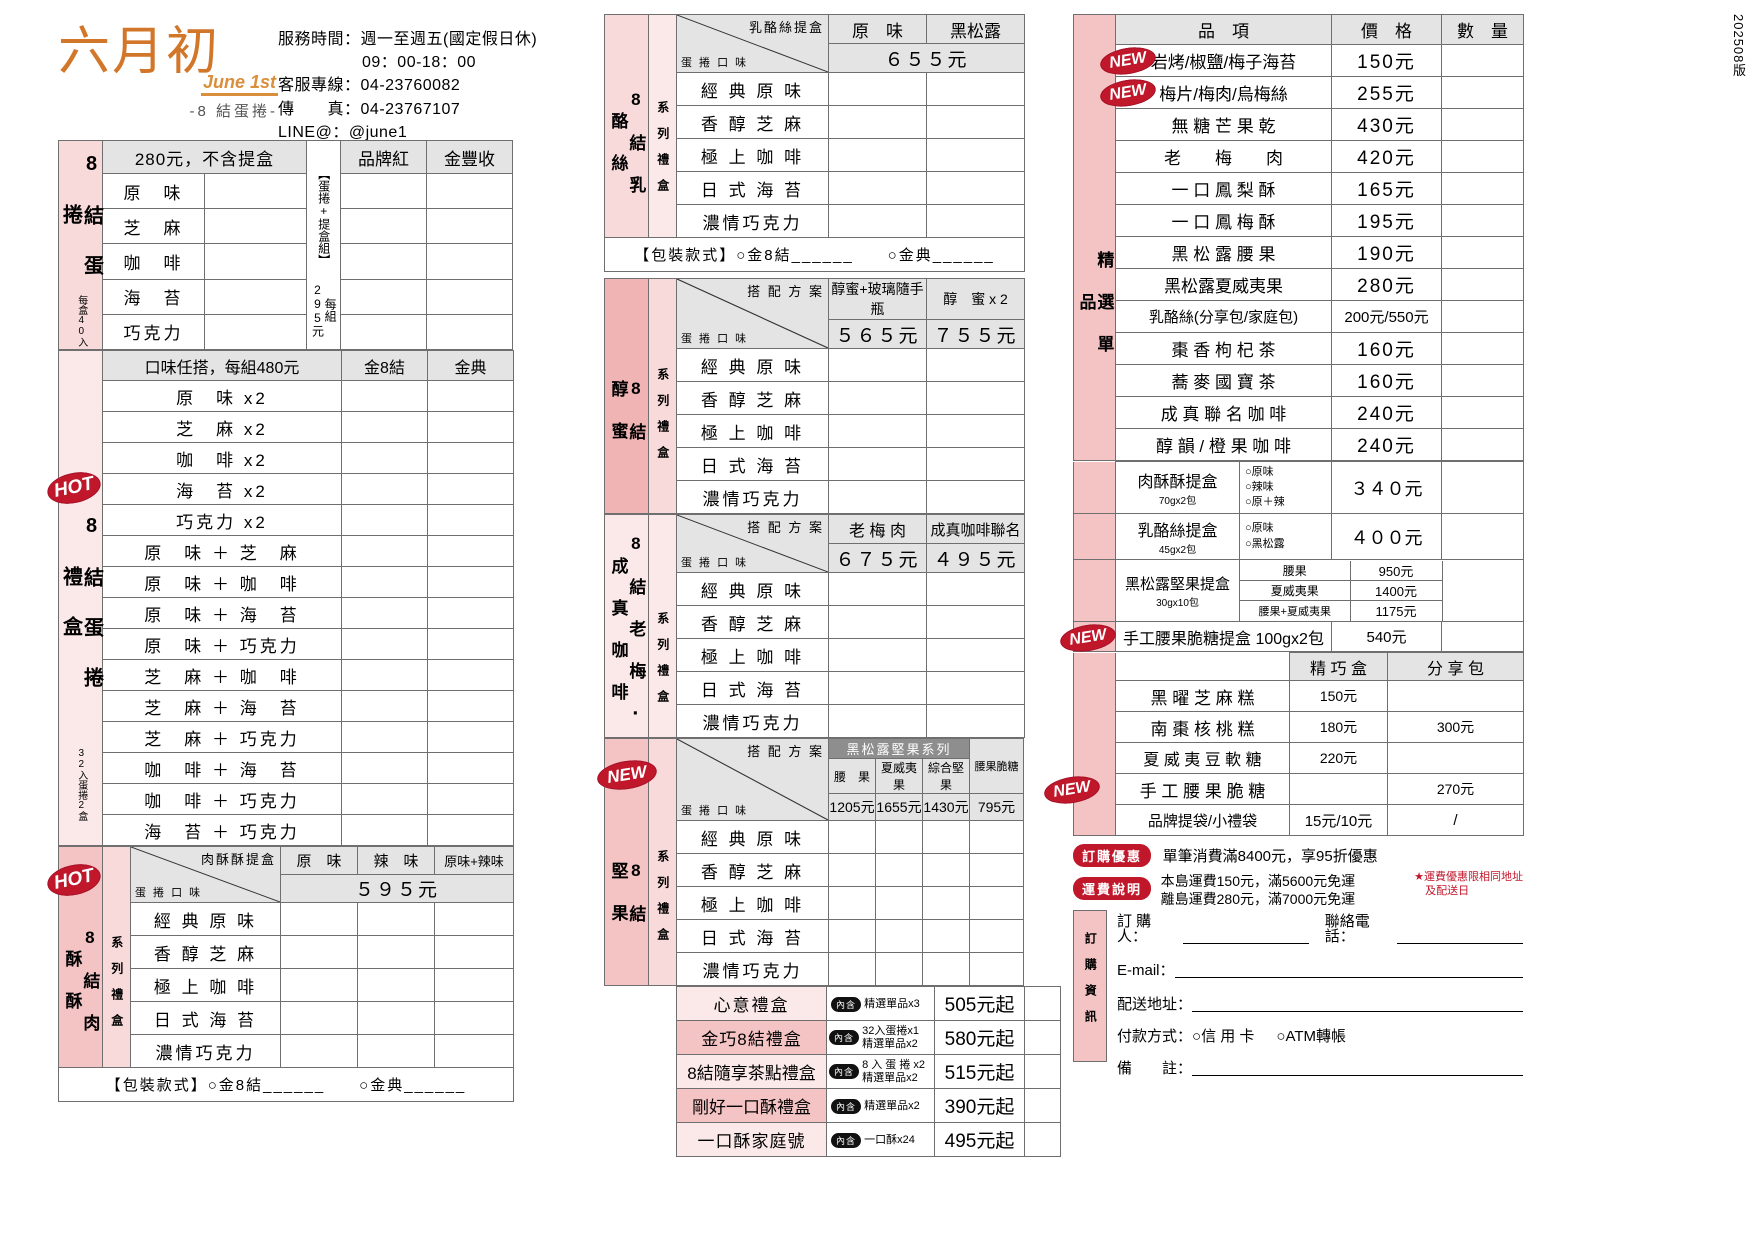 The height and width of the screenshot is (1240, 1754). I want to click on pork-package-note: 【包裝款式】○金8結______ ○金典______, so click(286, 1084).